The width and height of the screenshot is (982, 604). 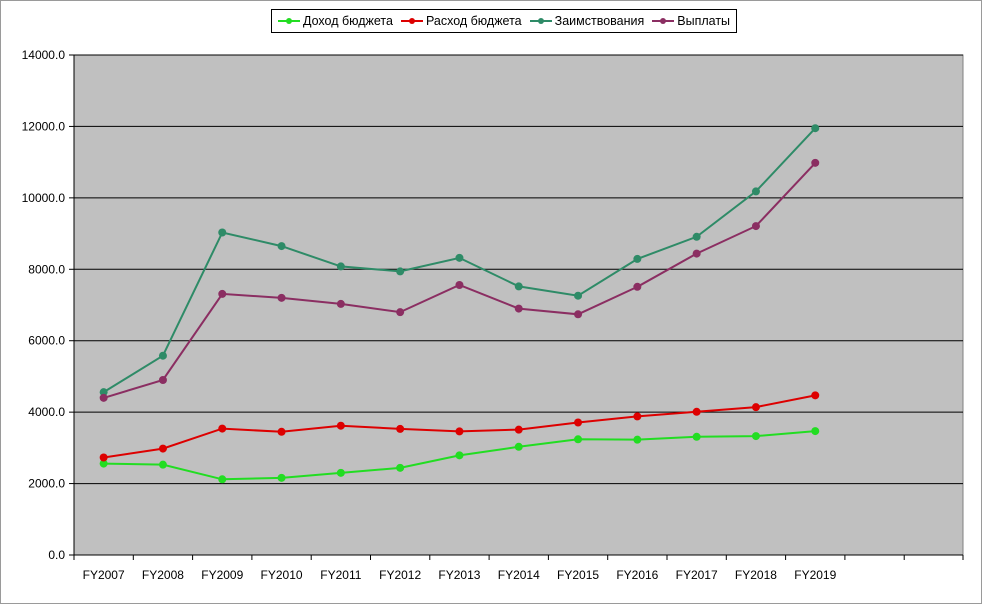 I want to click on legend-item-borrowing: Заимствования, so click(x=587, y=21).